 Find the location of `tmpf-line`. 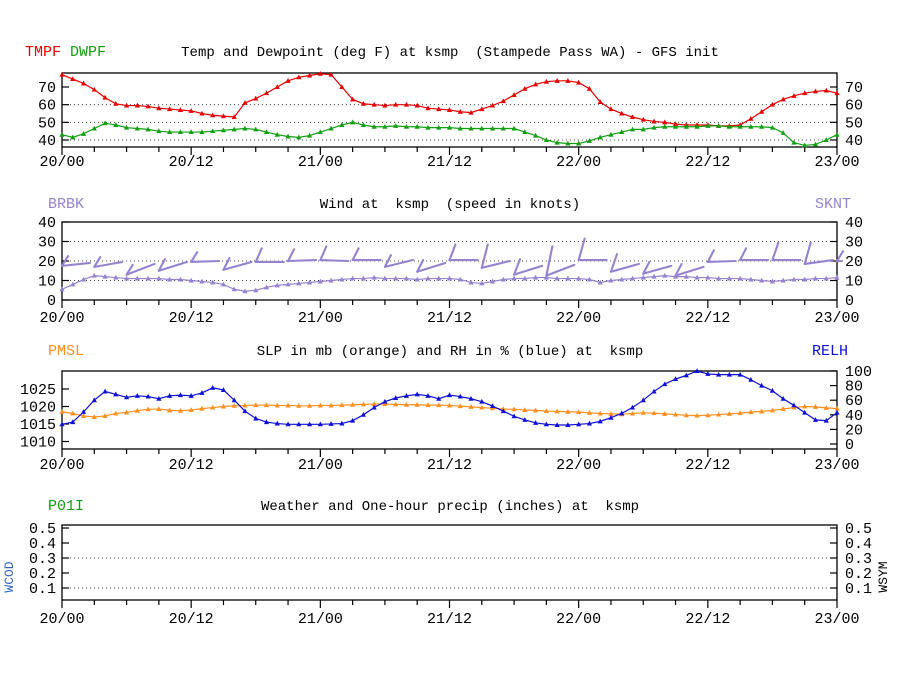

tmpf-line is located at coordinates (449, 100).